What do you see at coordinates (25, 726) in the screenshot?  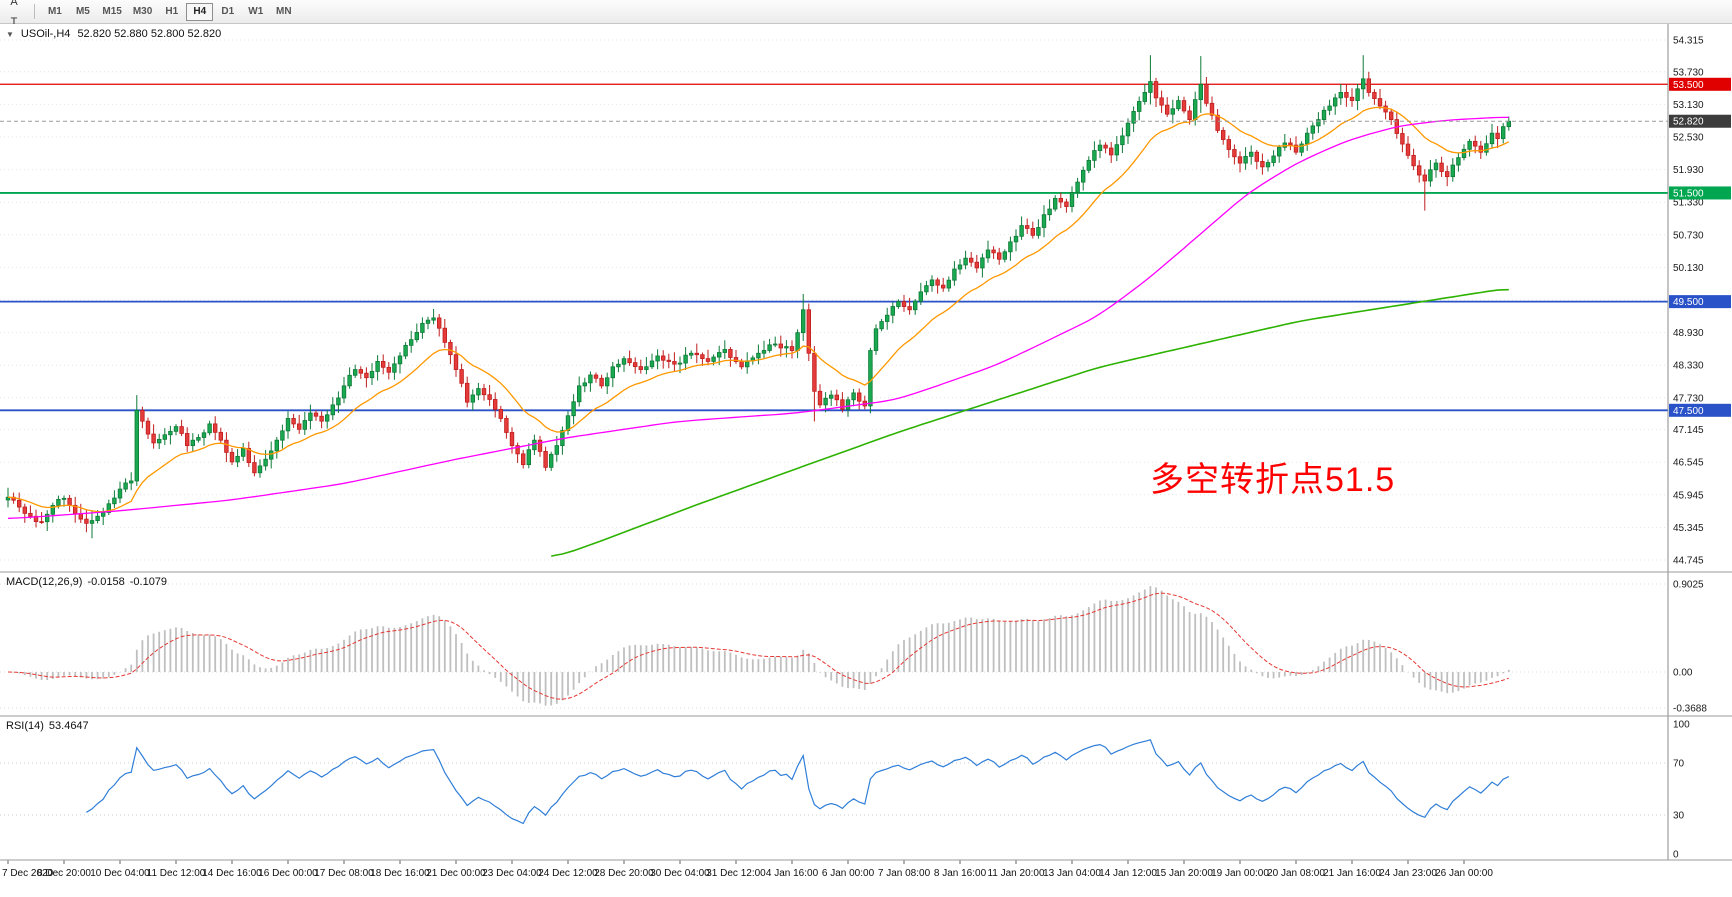 I see `rsi-name: RSI(14)` at bounding box center [25, 726].